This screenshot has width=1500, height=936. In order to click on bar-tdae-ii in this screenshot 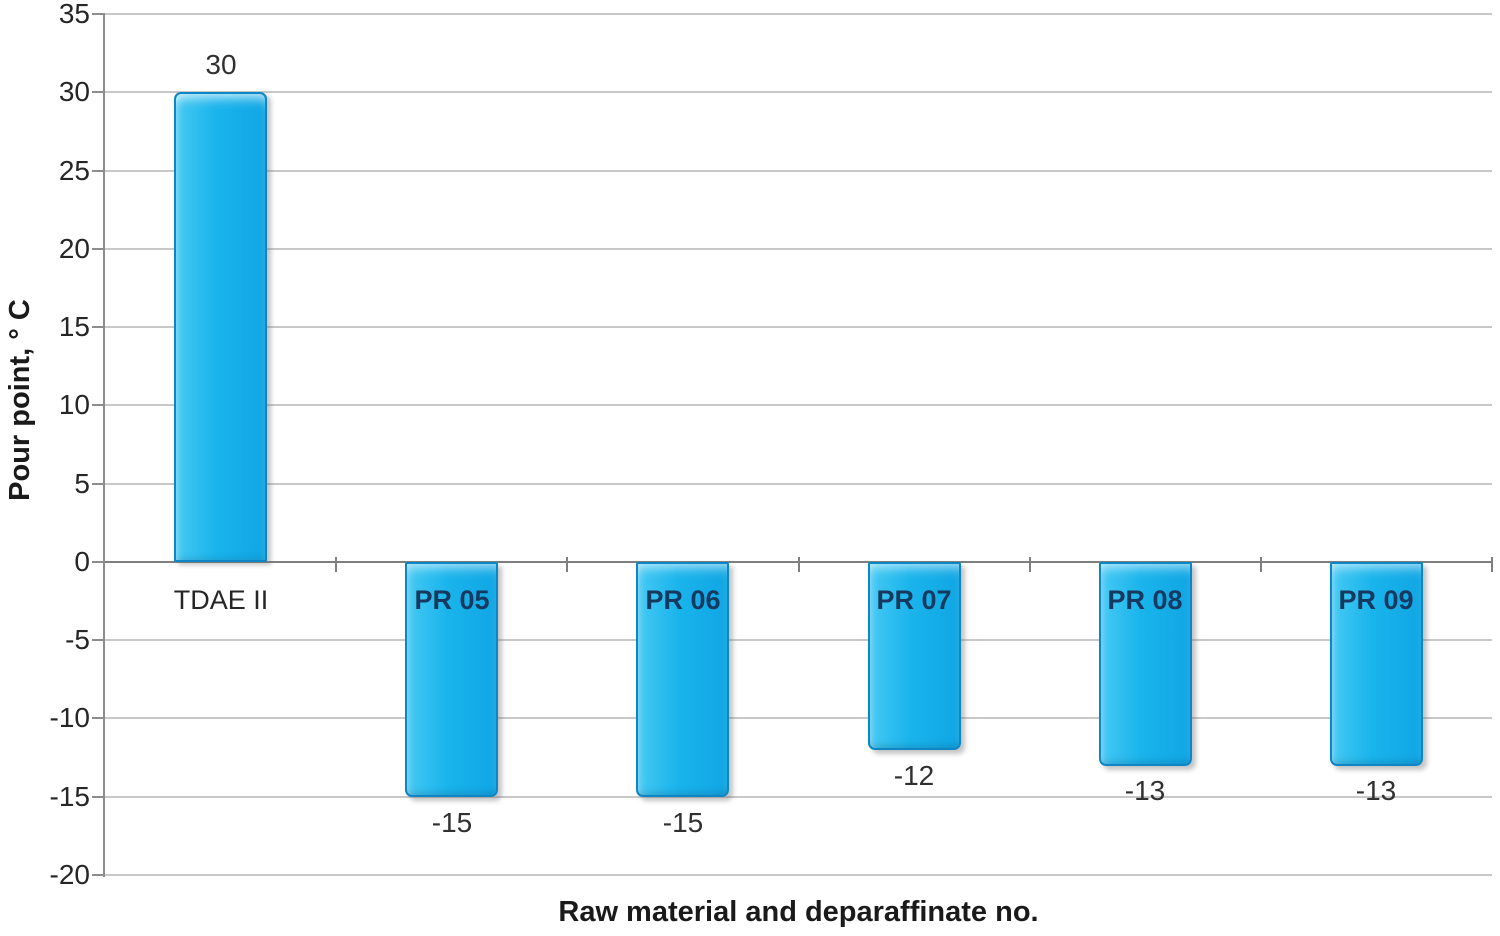, I will do `click(220, 327)`.